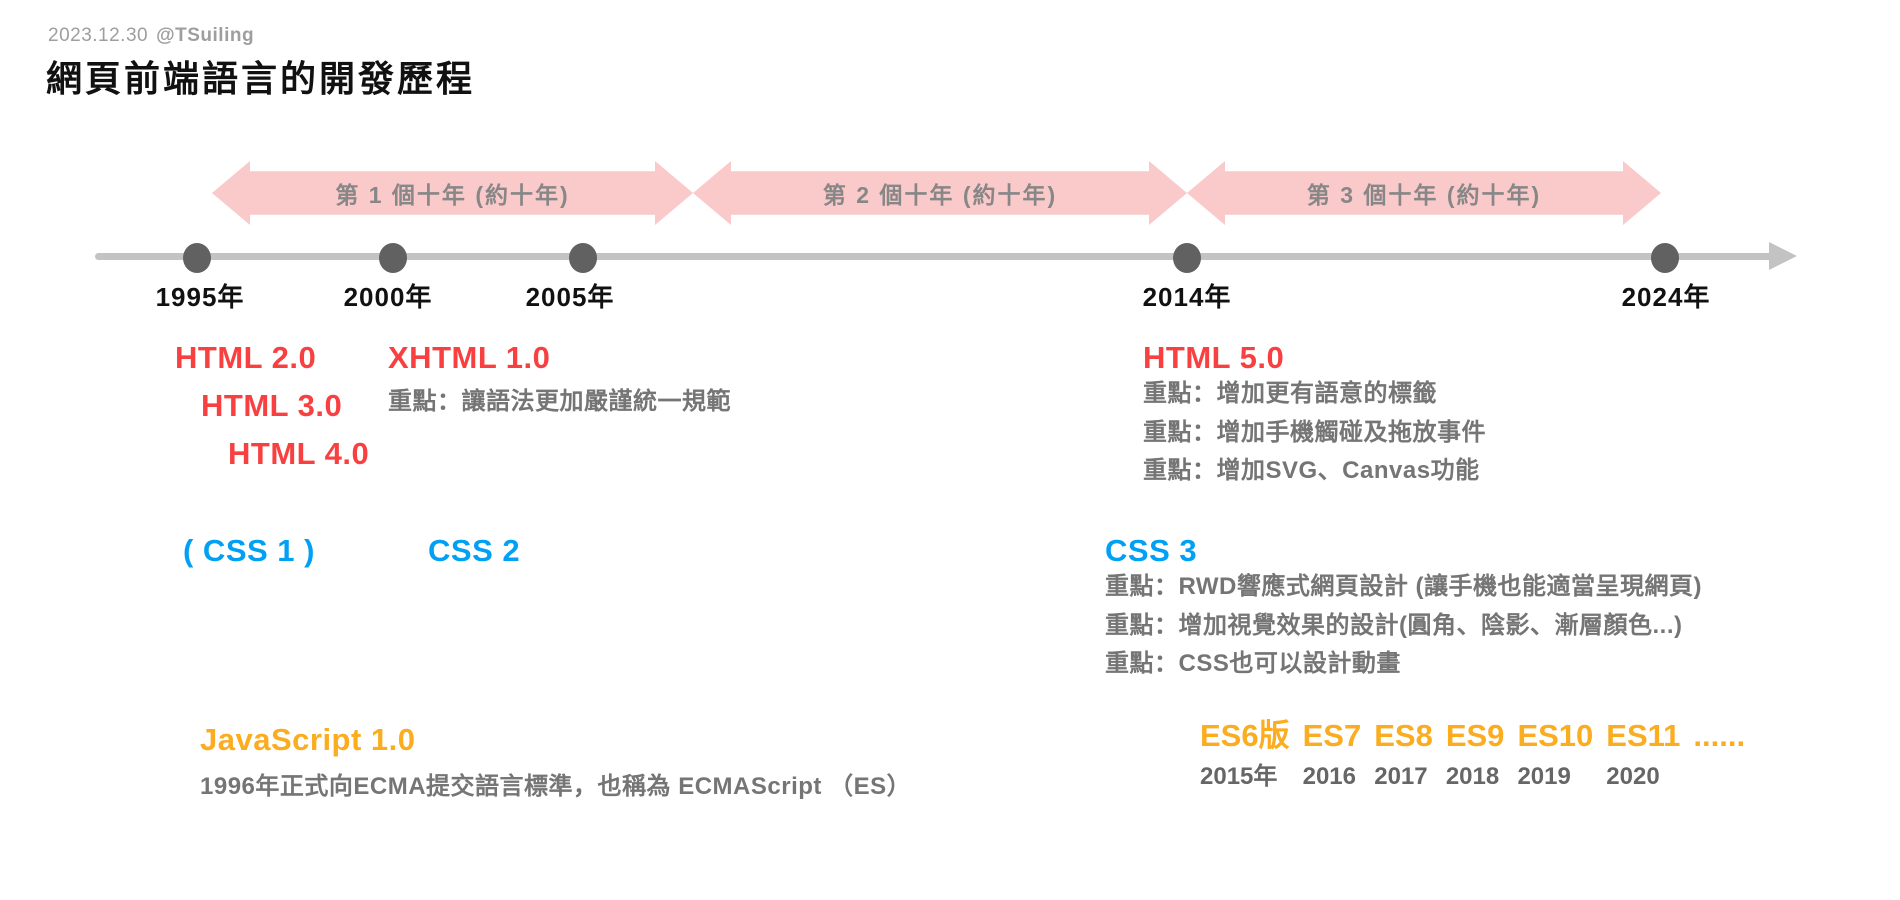 The width and height of the screenshot is (1900, 900). I want to click on es11-year: 2020, so click(1633, 776).